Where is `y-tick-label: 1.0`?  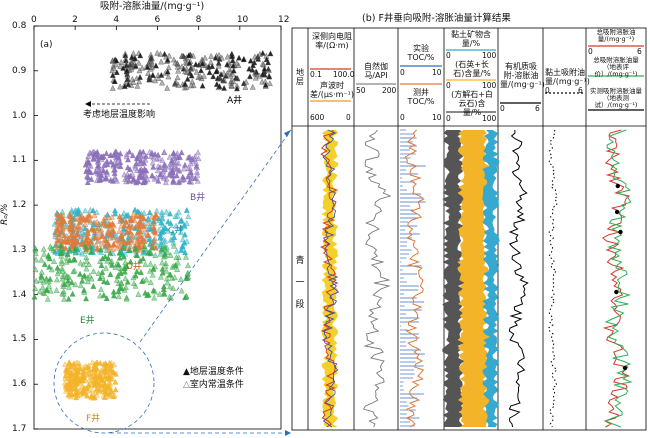
y-tick-label: 1.0 is located at coordinates (19, 115).